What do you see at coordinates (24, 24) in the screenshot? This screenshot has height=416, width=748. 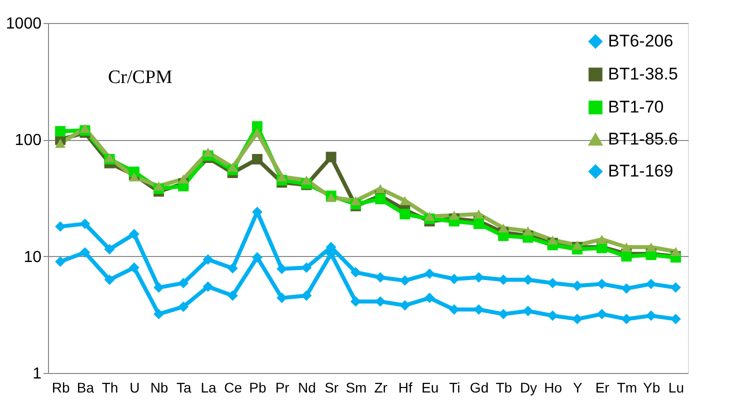 I see `y-tick-label: 1000` at bounding box center [24, 24].